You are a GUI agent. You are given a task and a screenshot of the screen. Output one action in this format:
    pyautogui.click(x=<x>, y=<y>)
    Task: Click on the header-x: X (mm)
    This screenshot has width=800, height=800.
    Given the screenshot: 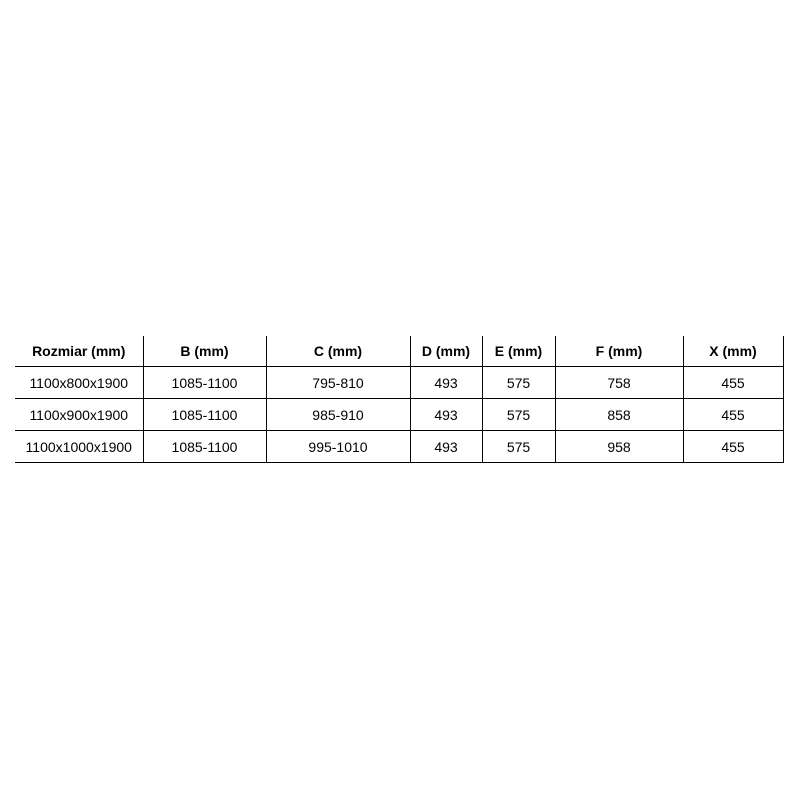 What is the action you would take?
    pyautogui.click(x=733, y=351)
    